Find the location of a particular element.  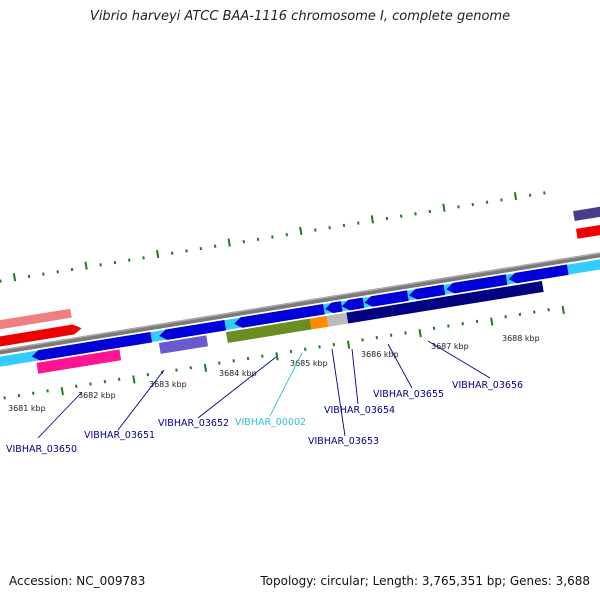

gene-fragment-purple-top is located at coordinates (586, 211).